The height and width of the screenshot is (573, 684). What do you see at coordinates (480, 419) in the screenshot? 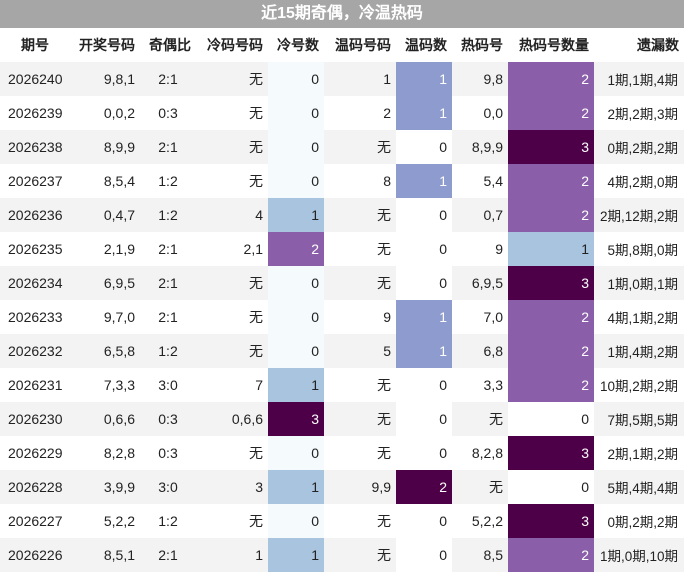
I see `cell-hot-numbers: 无` at bounding box center [480, 419].